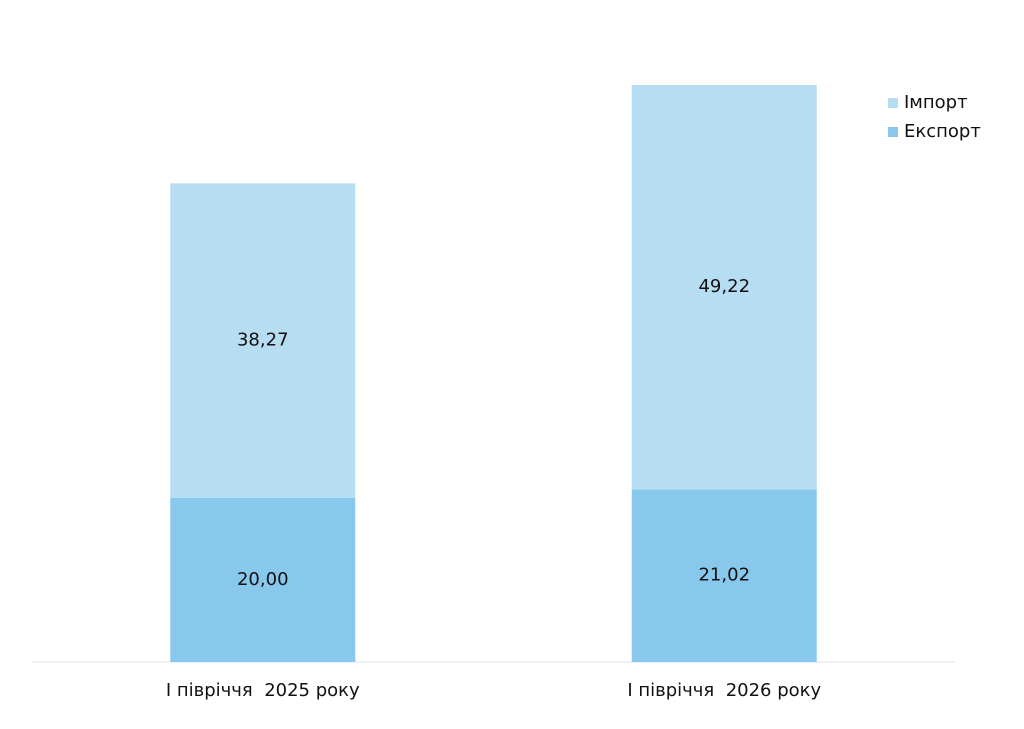 The height and width of the screenshot is (729, 1024). I want to click on data-label: 49,22, so click(724, 286).